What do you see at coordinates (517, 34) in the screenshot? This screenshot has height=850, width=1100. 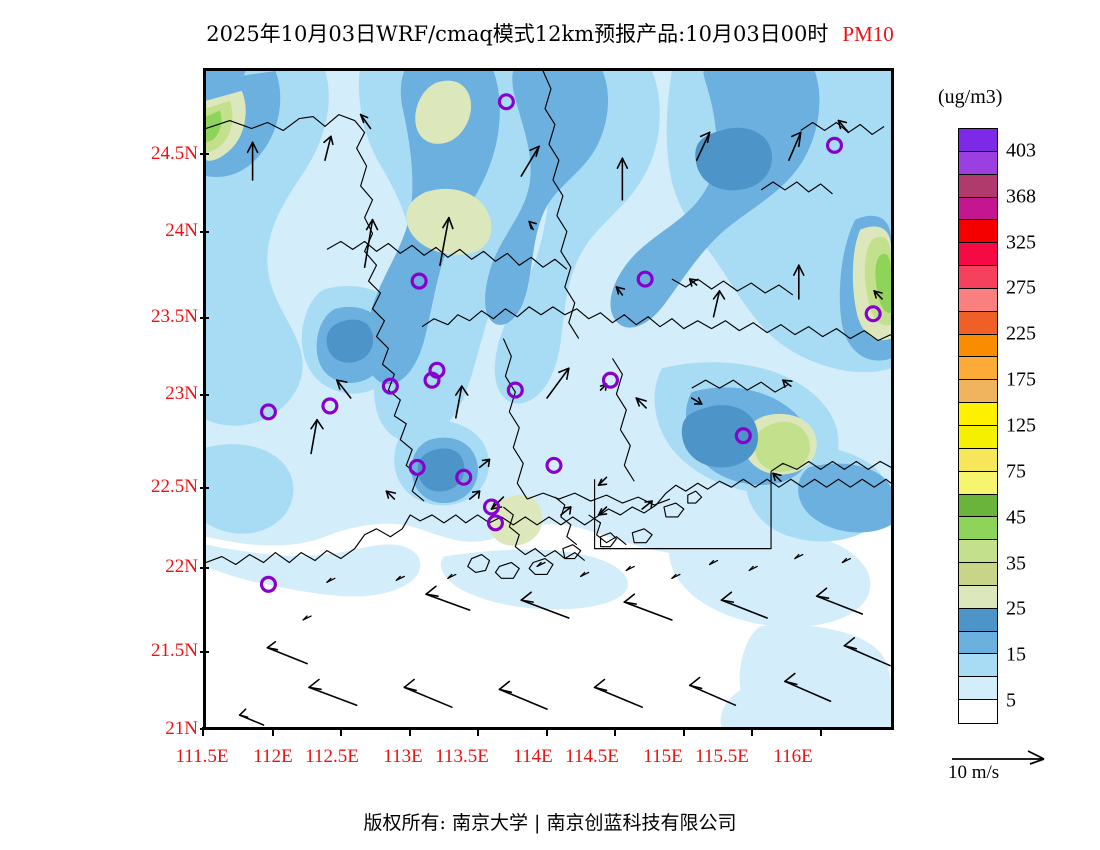 I see `title-main-text: 2025年10月03日WRF/cmaq模式12km预报产品:10月03日00时` at bounding box center [517, 34].